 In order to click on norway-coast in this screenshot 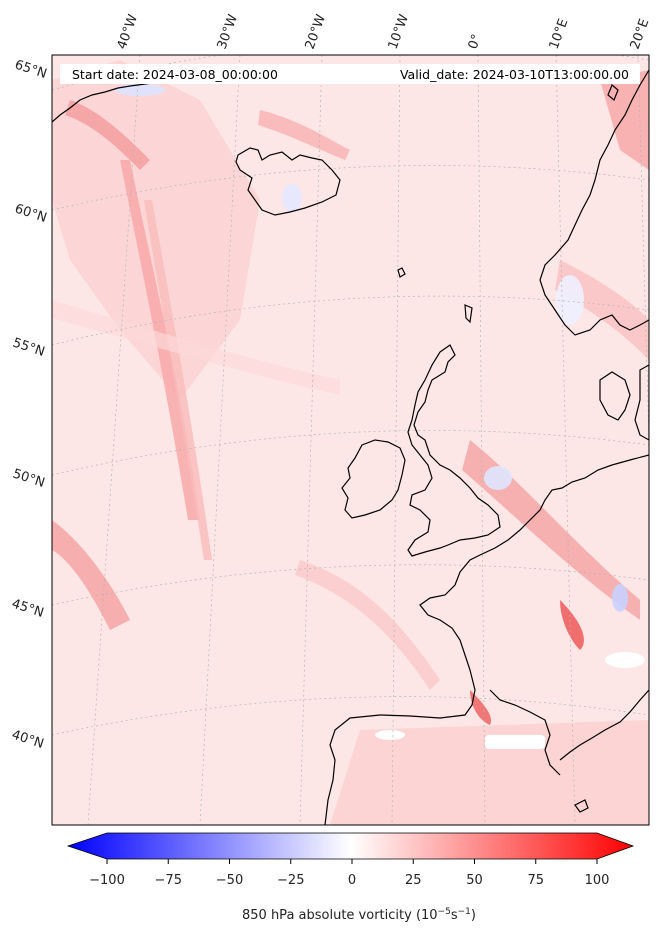, I will do `click(594, 202)`.